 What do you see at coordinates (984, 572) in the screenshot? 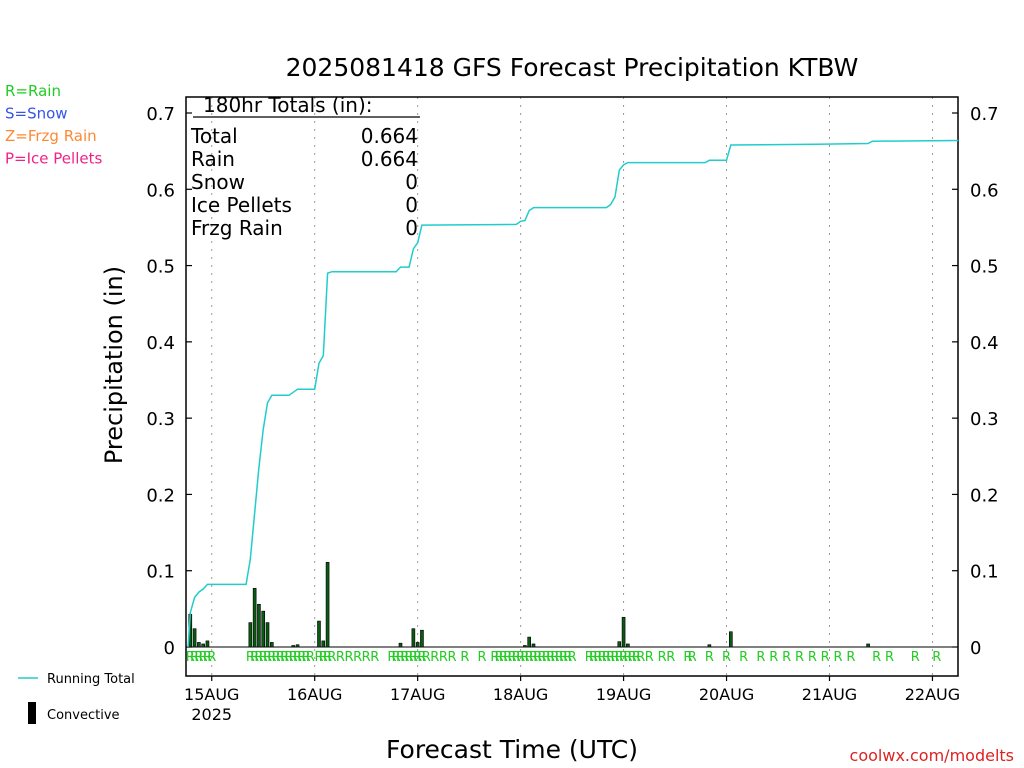
I see `y-tick-label-right: 0.1` at bounding box center [984, 572].